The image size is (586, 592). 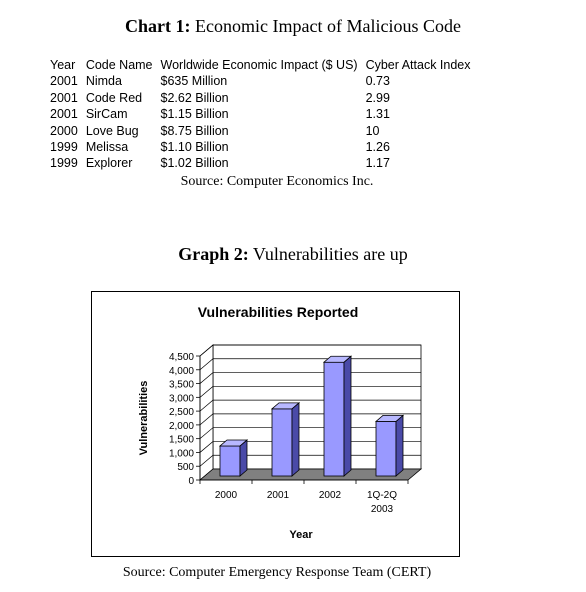 What do you see at coordinates (63, 65) in the screenshot?
I see `column-header-year: Year` at bounding box center [63, 65].